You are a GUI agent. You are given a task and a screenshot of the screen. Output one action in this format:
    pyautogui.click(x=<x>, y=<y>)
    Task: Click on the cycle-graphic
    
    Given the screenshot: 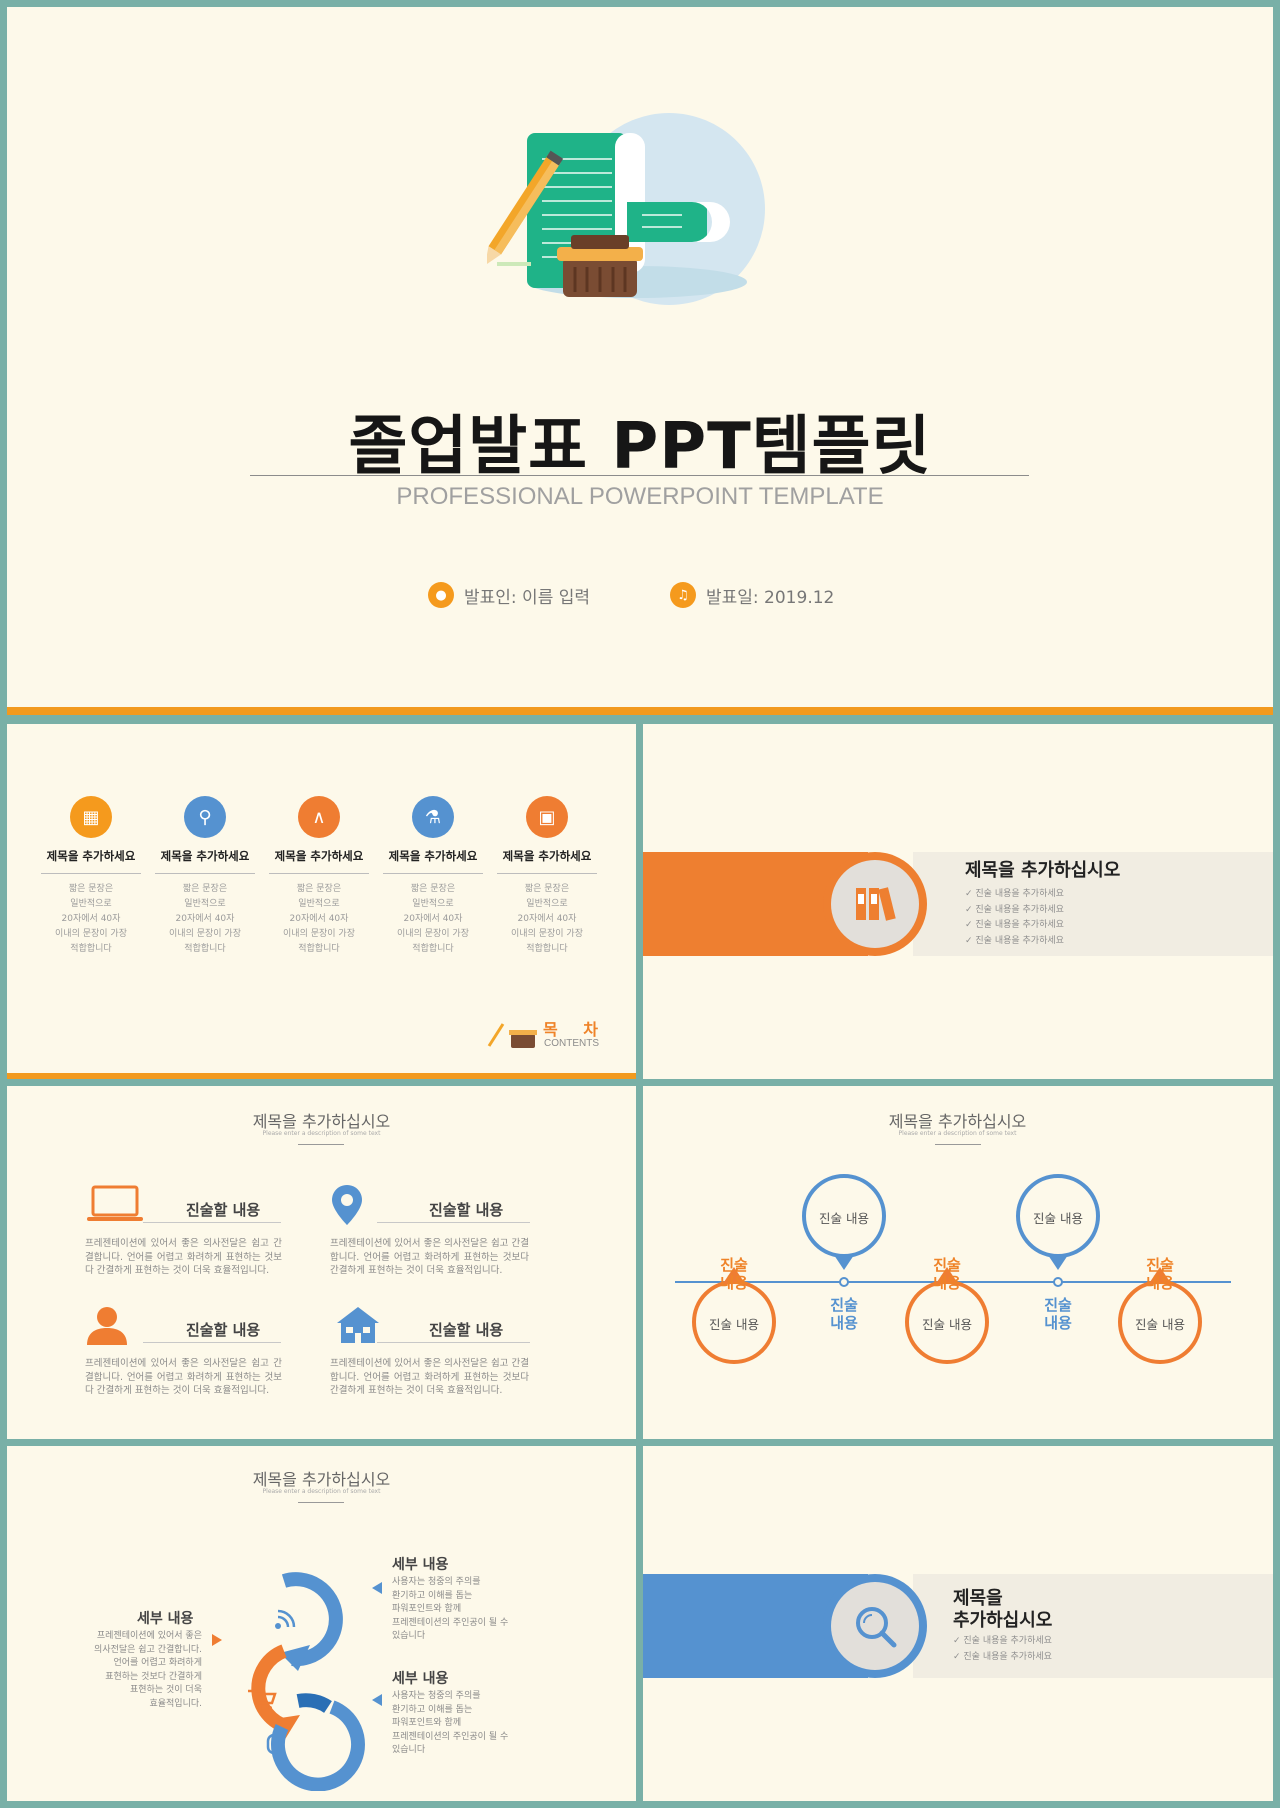 What is the action you would take?
    pyautogui.click(x=306, y=1681)
    